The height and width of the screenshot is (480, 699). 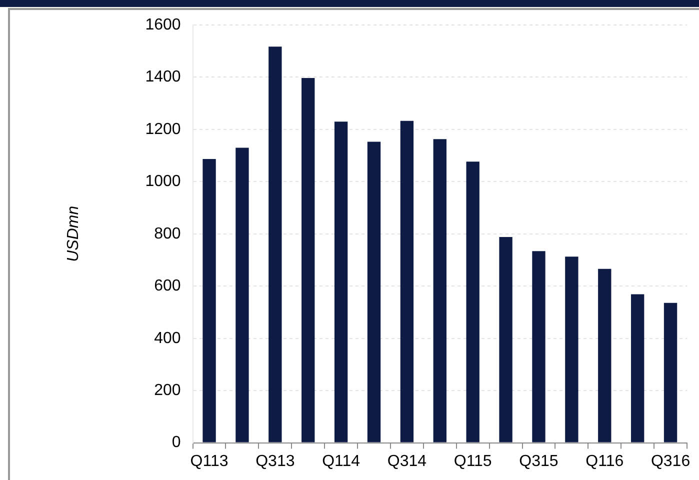 What do you see at coordinates (167, 338) in the screenshot?
I see `y-tick-label: 400` at bounding box center [167, 338].